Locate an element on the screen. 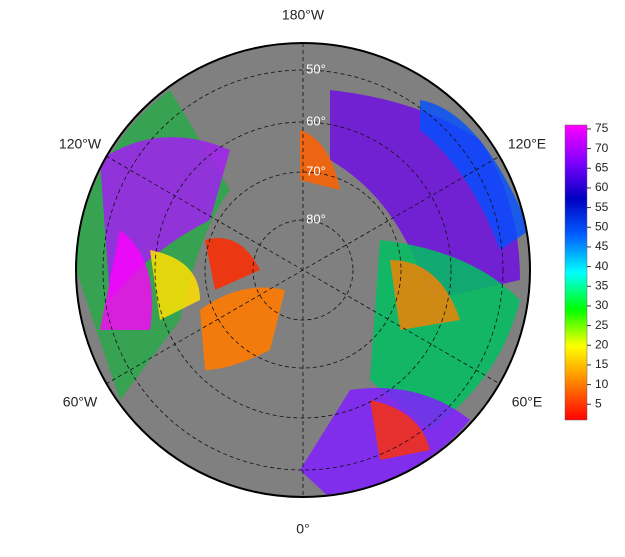 This screenshot has width=625, height=557. colorbar-tick-label: 5 is located at coordinates (598, 403).